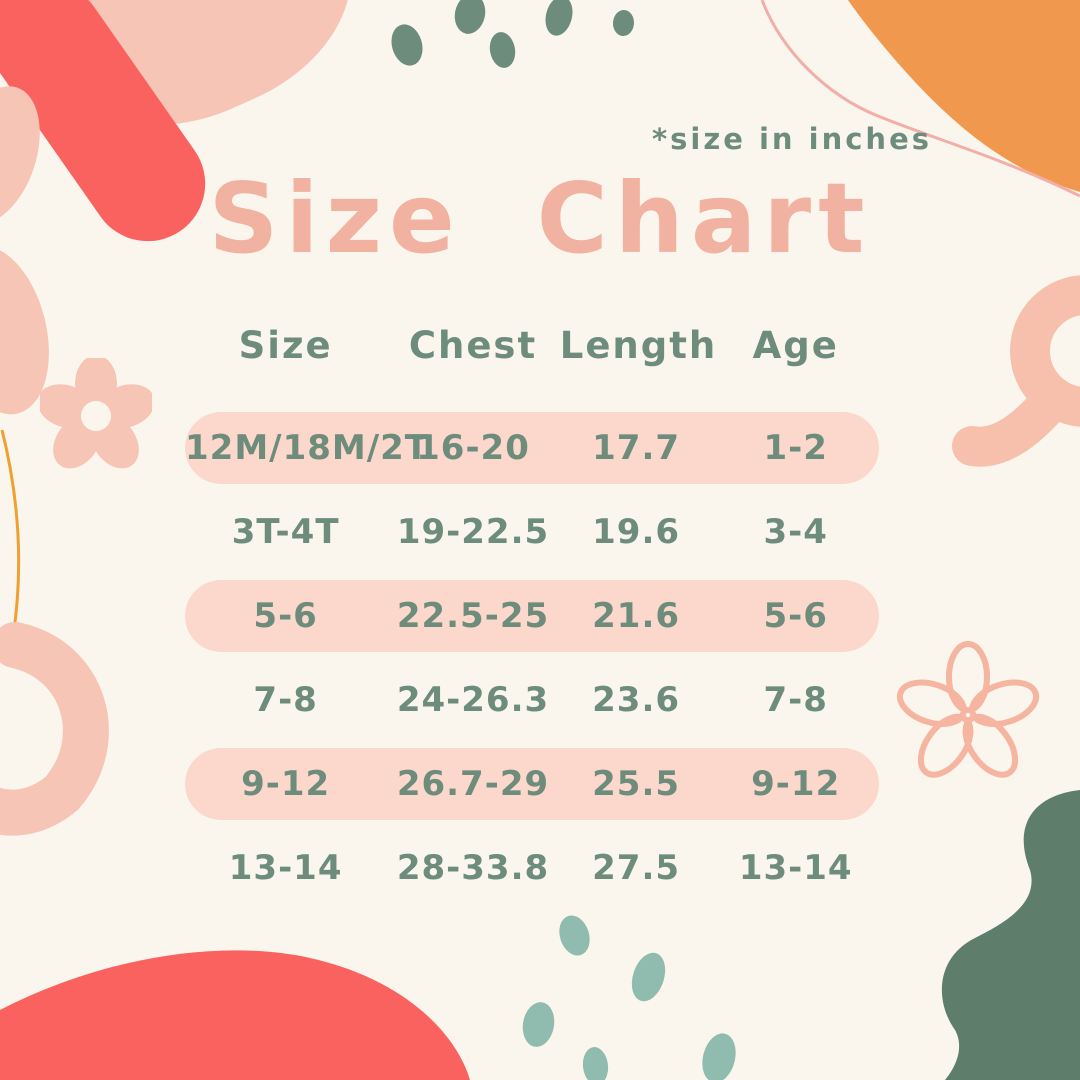 This screenshot has width=1080, height=1080. Describe the element at coordinates (285, 700) in the screenshot. I see `cell-size: 7-8` at that location.